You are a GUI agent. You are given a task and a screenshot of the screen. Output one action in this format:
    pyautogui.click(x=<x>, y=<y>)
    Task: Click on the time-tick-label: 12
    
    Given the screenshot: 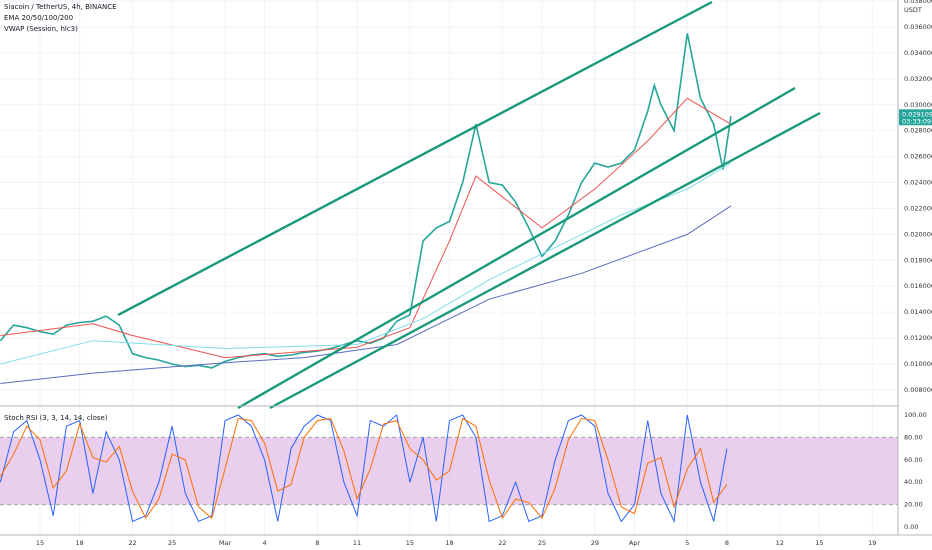 What is the action you would take?
    pyautogui.click(x=780, y=543)
    